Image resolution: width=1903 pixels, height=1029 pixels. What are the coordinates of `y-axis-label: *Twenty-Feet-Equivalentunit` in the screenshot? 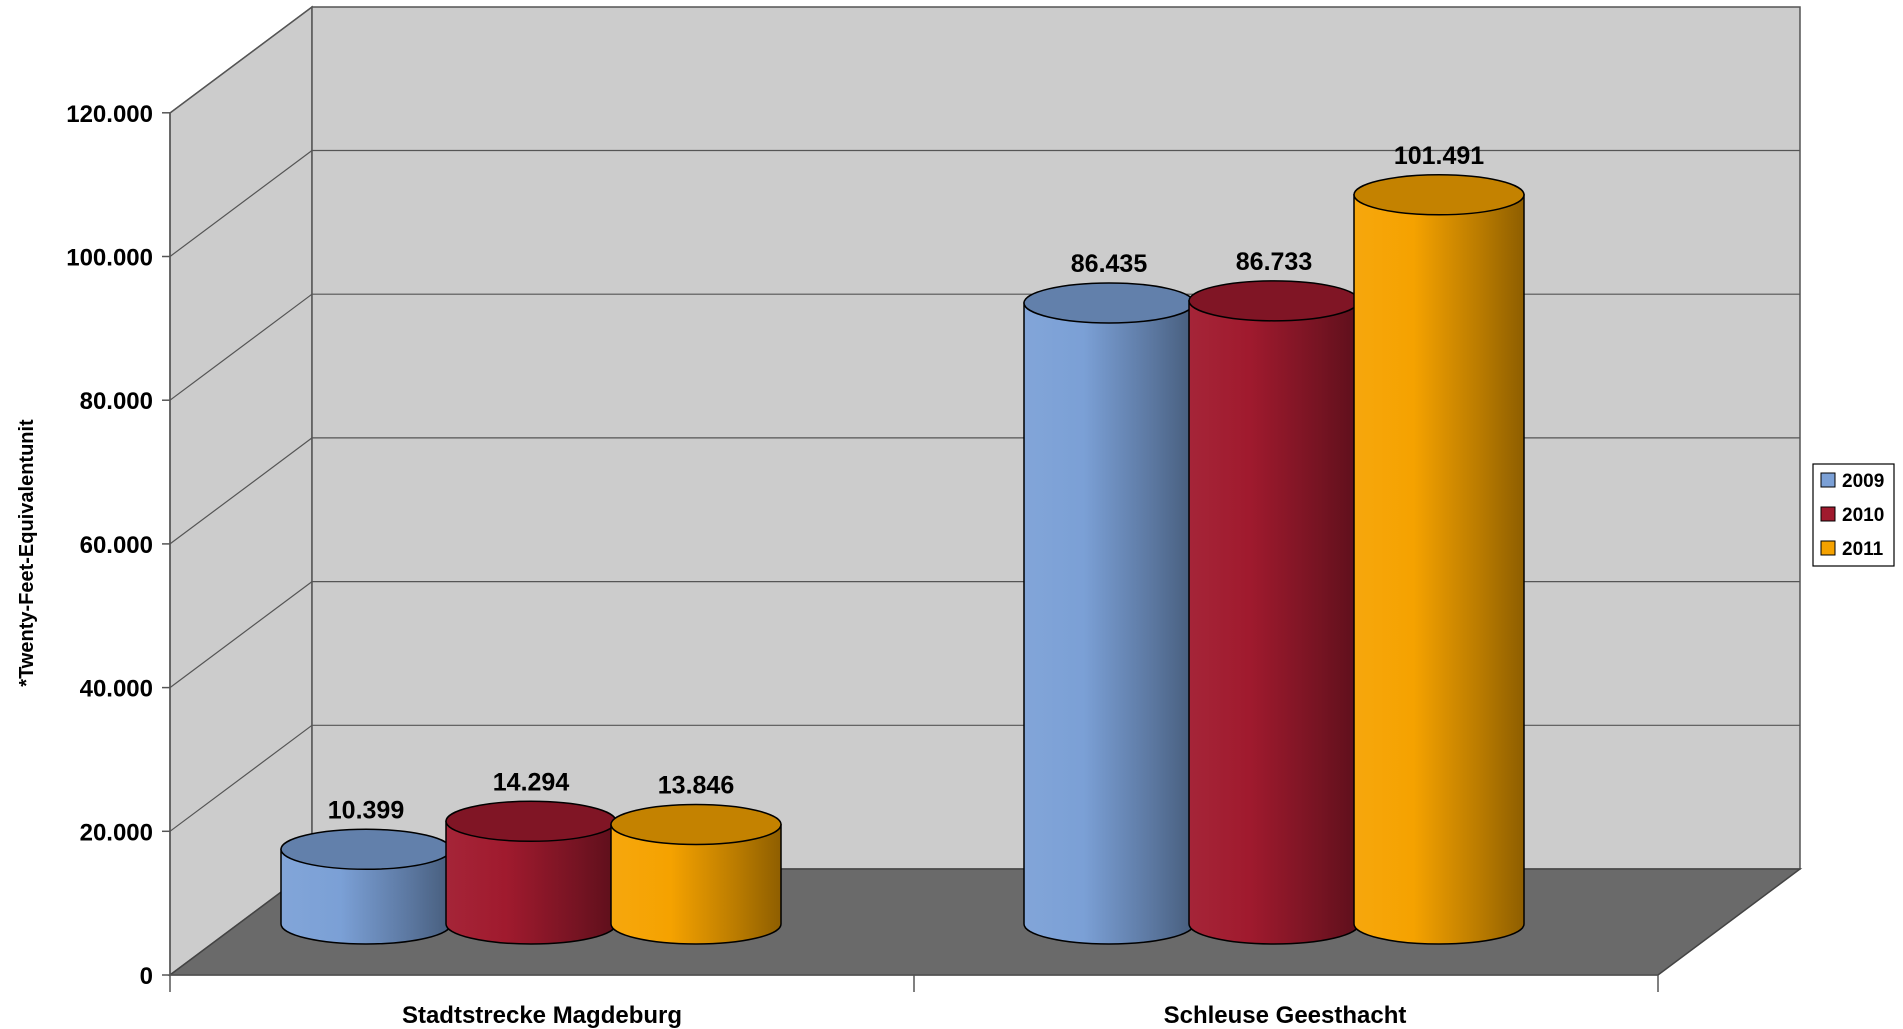 It's located at (27, 553).